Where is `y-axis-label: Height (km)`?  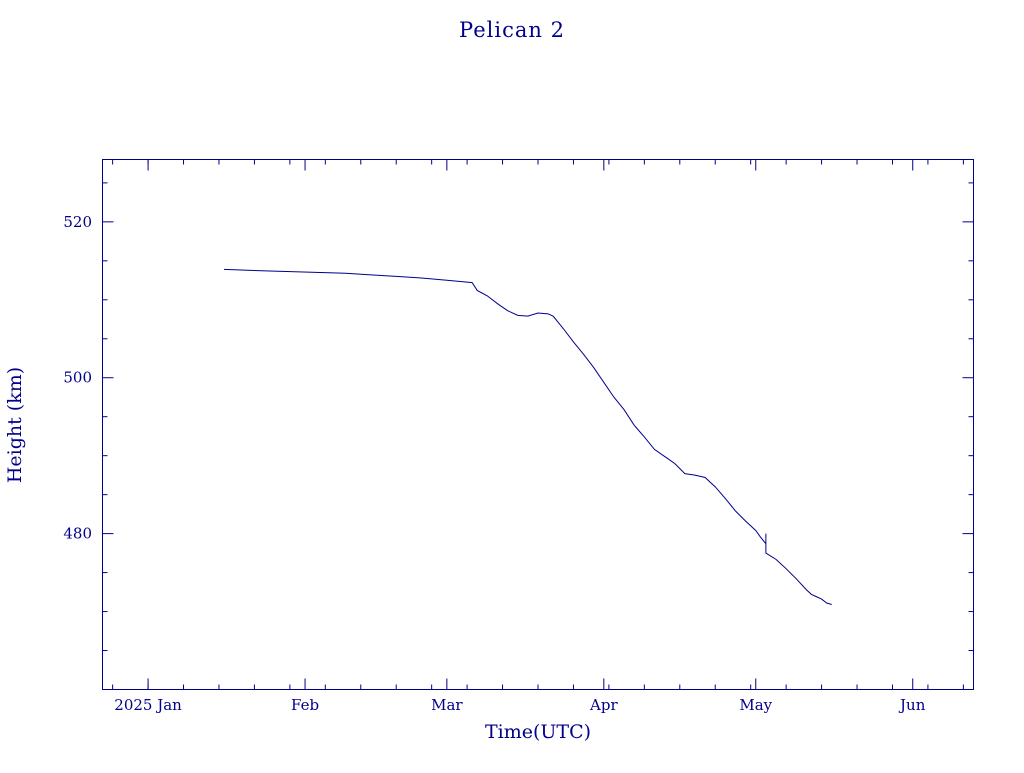 y-axis-label: Height (km) is located at coordinates (15, 425).